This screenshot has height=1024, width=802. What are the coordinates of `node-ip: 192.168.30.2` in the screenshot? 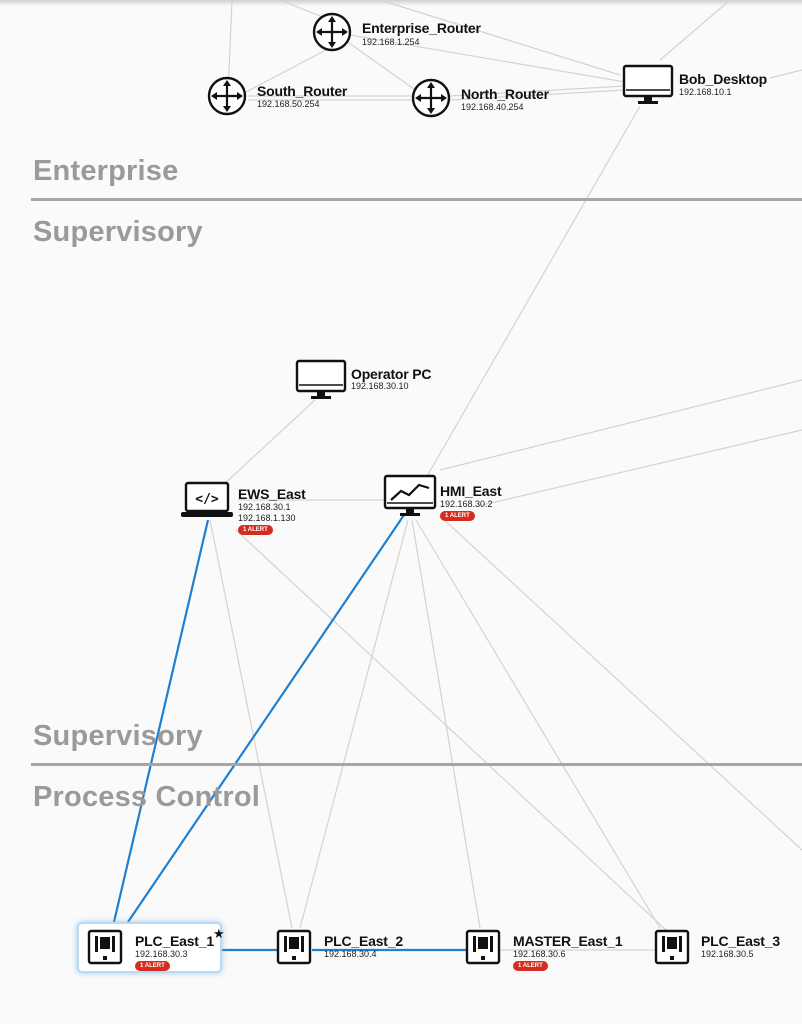 It's located at (466, 504).